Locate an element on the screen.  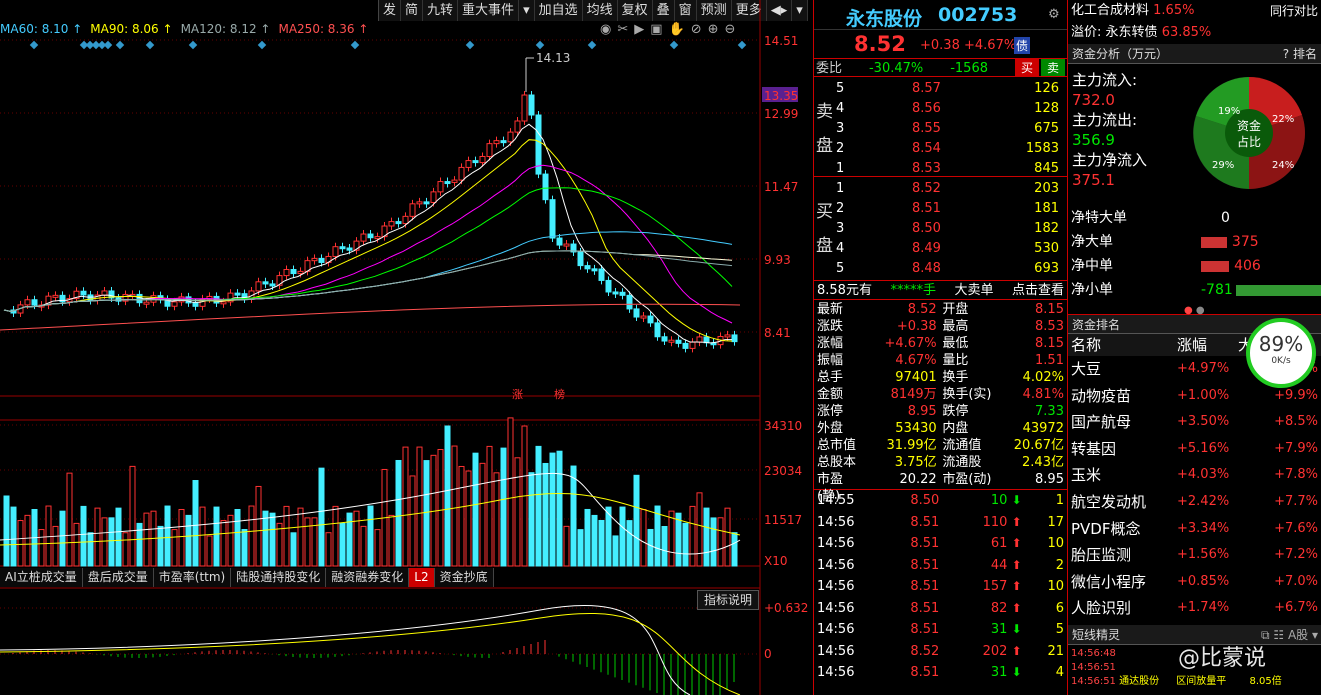
ma-legend-3: MA250: 8.36 ↑ is located at coordinates (323, 29).